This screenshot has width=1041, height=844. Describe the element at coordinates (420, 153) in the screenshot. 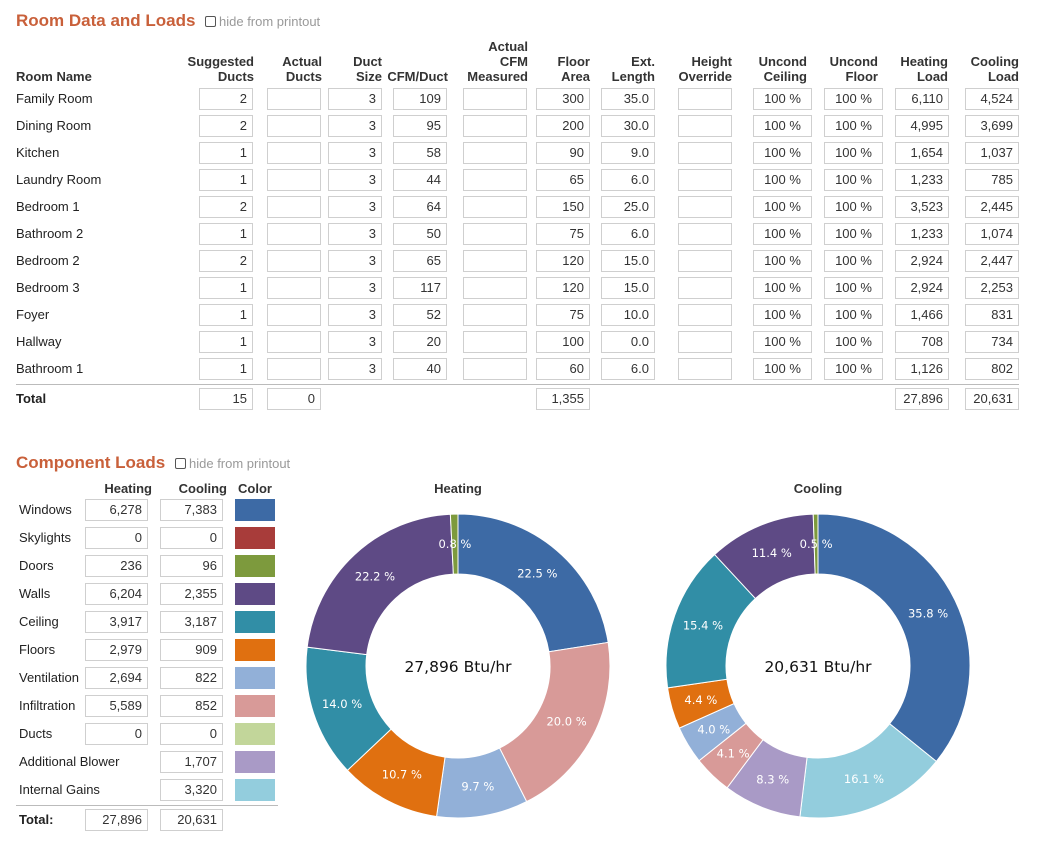

I see `cfm-duct-field: 58` at that location.